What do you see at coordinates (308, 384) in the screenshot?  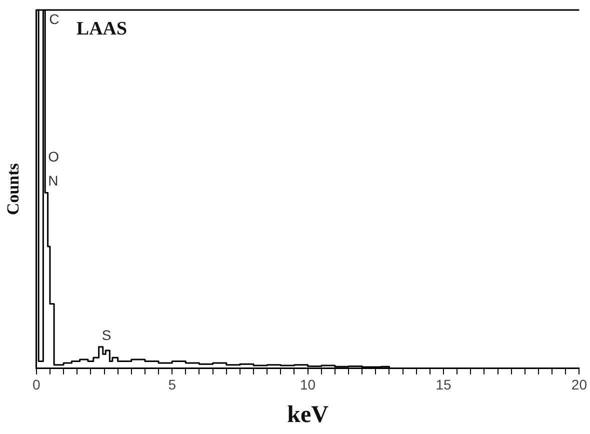 I see `x-tick-label: 10` at bounding box center [308, 384].